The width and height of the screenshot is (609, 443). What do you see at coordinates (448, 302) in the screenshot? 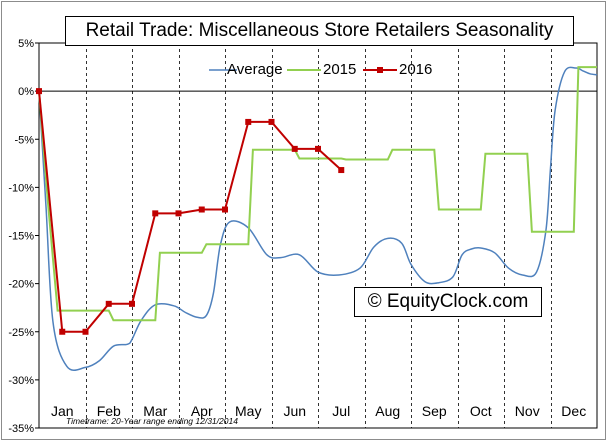
I see `watermark: © EquityClock.com` at bounding box center [448, 302].